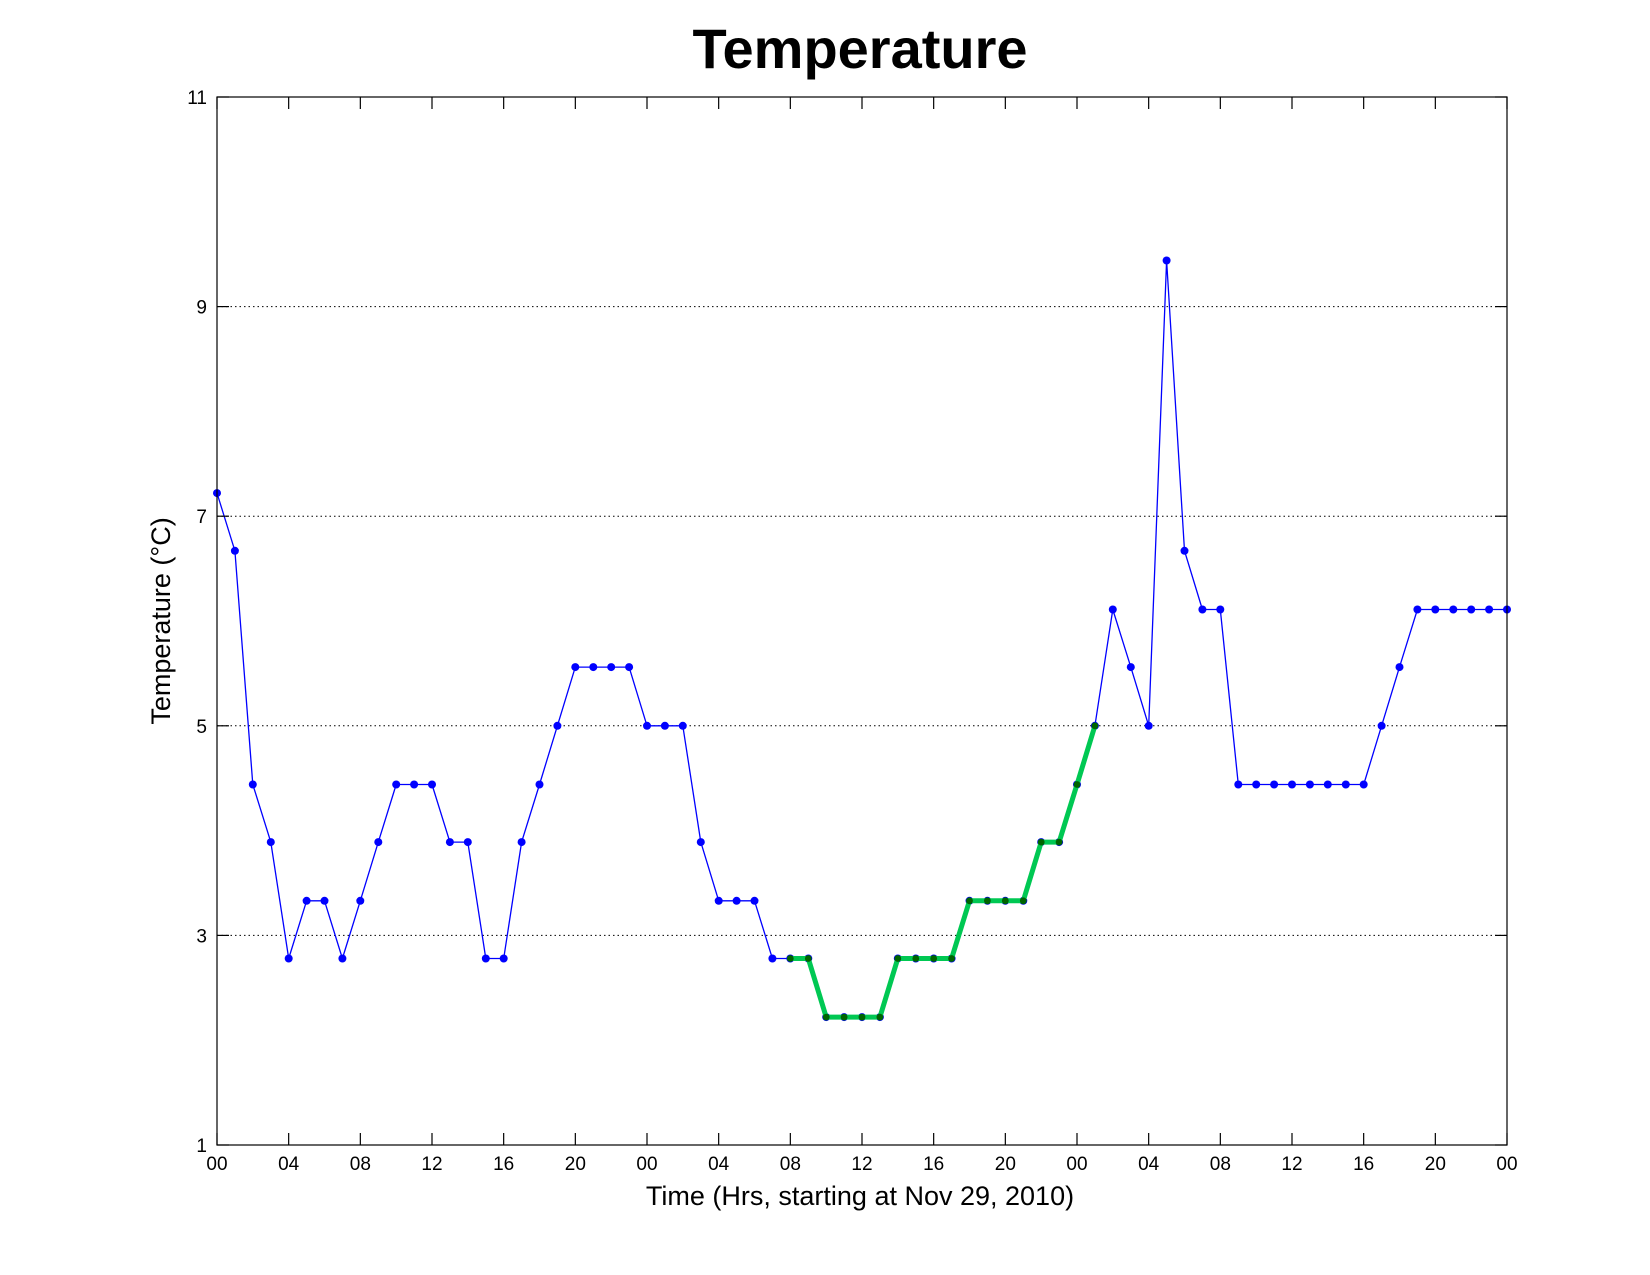  What do you see at coordinates (201, 517) in the screenshot?
I see `y-tick-label: 7` at bounding box center [201, 517].